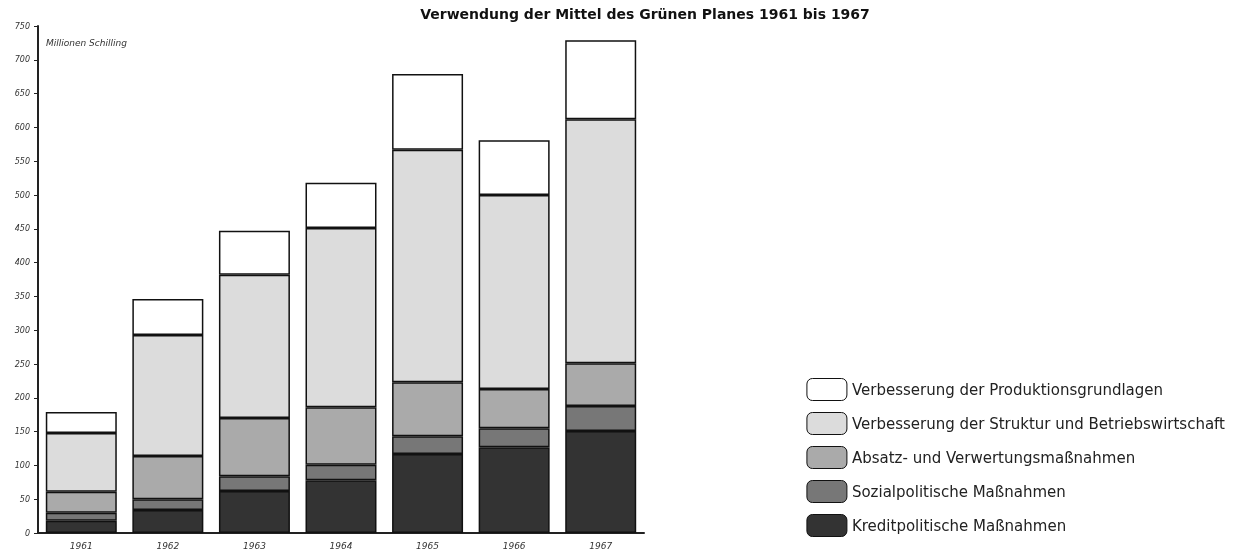  What do you see at coordinates (1038, 423) in the screenshot?
I see `legend-label: Verbesserung der Struktur und Betriebswirtschaft` at bounding box center [1038, 423].